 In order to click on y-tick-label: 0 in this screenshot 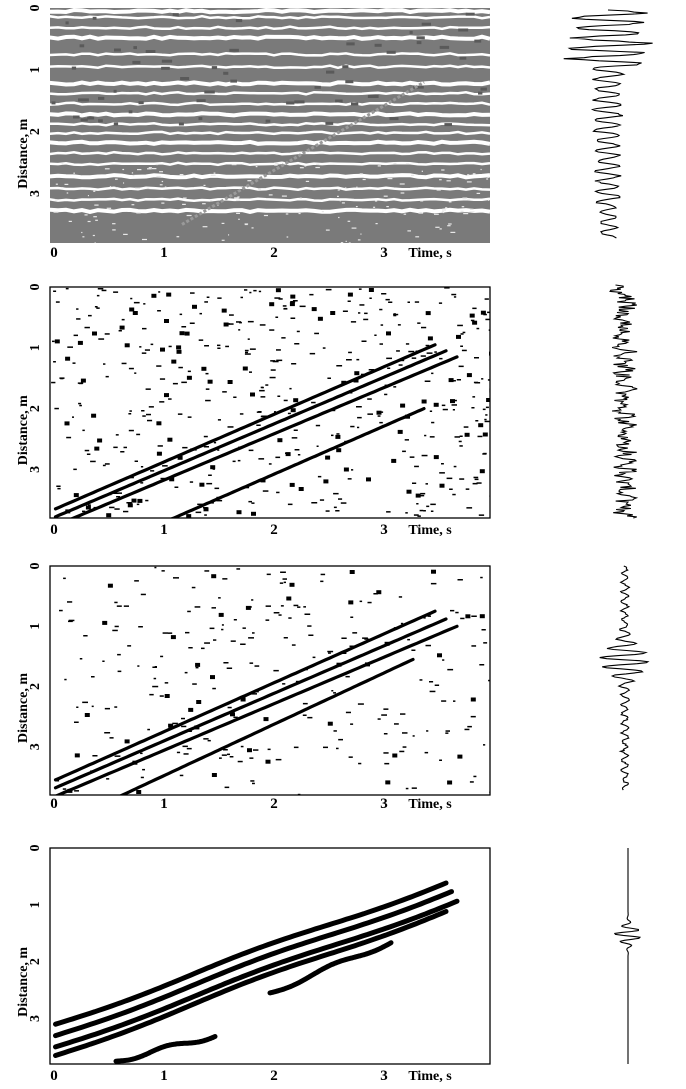, I will do `click(35, 287)`.